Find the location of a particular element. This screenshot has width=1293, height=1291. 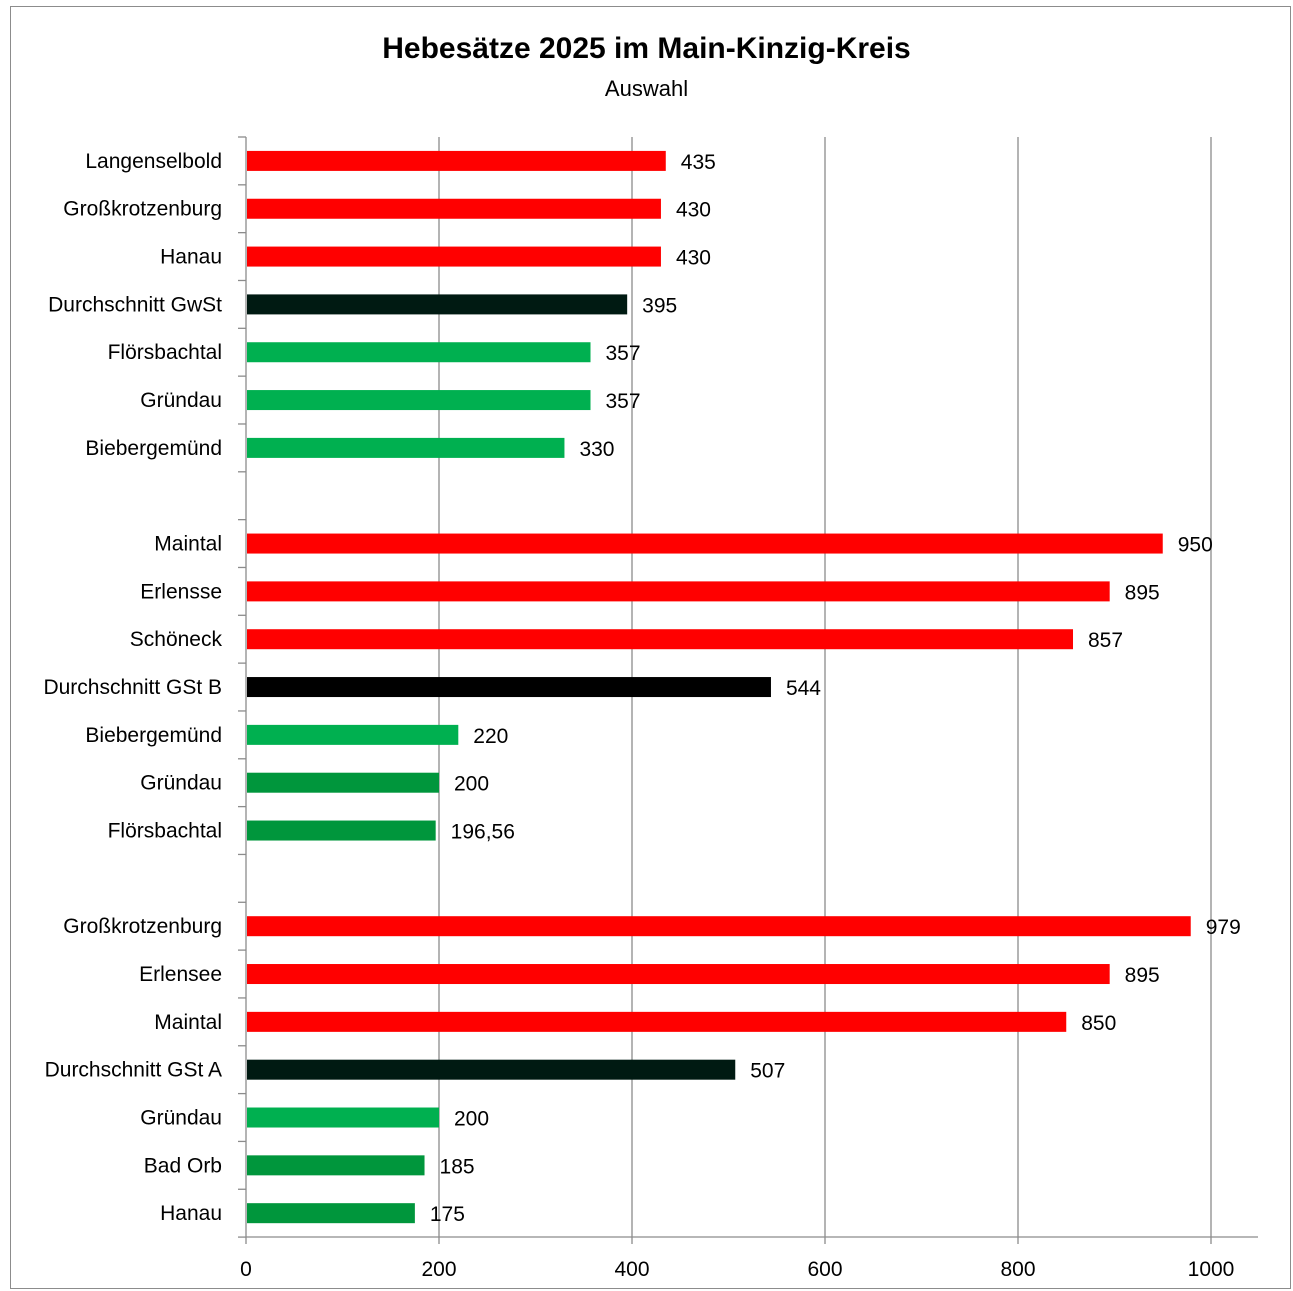

category-label: Bad Orb is located at coordinates (183, 1165).